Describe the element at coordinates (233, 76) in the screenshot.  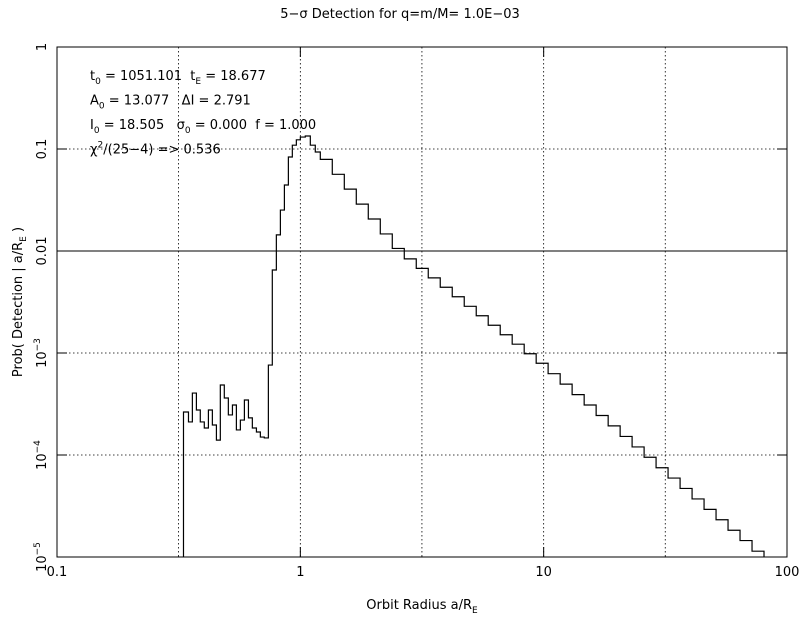
I see `text-part: = 18.677` at that location.